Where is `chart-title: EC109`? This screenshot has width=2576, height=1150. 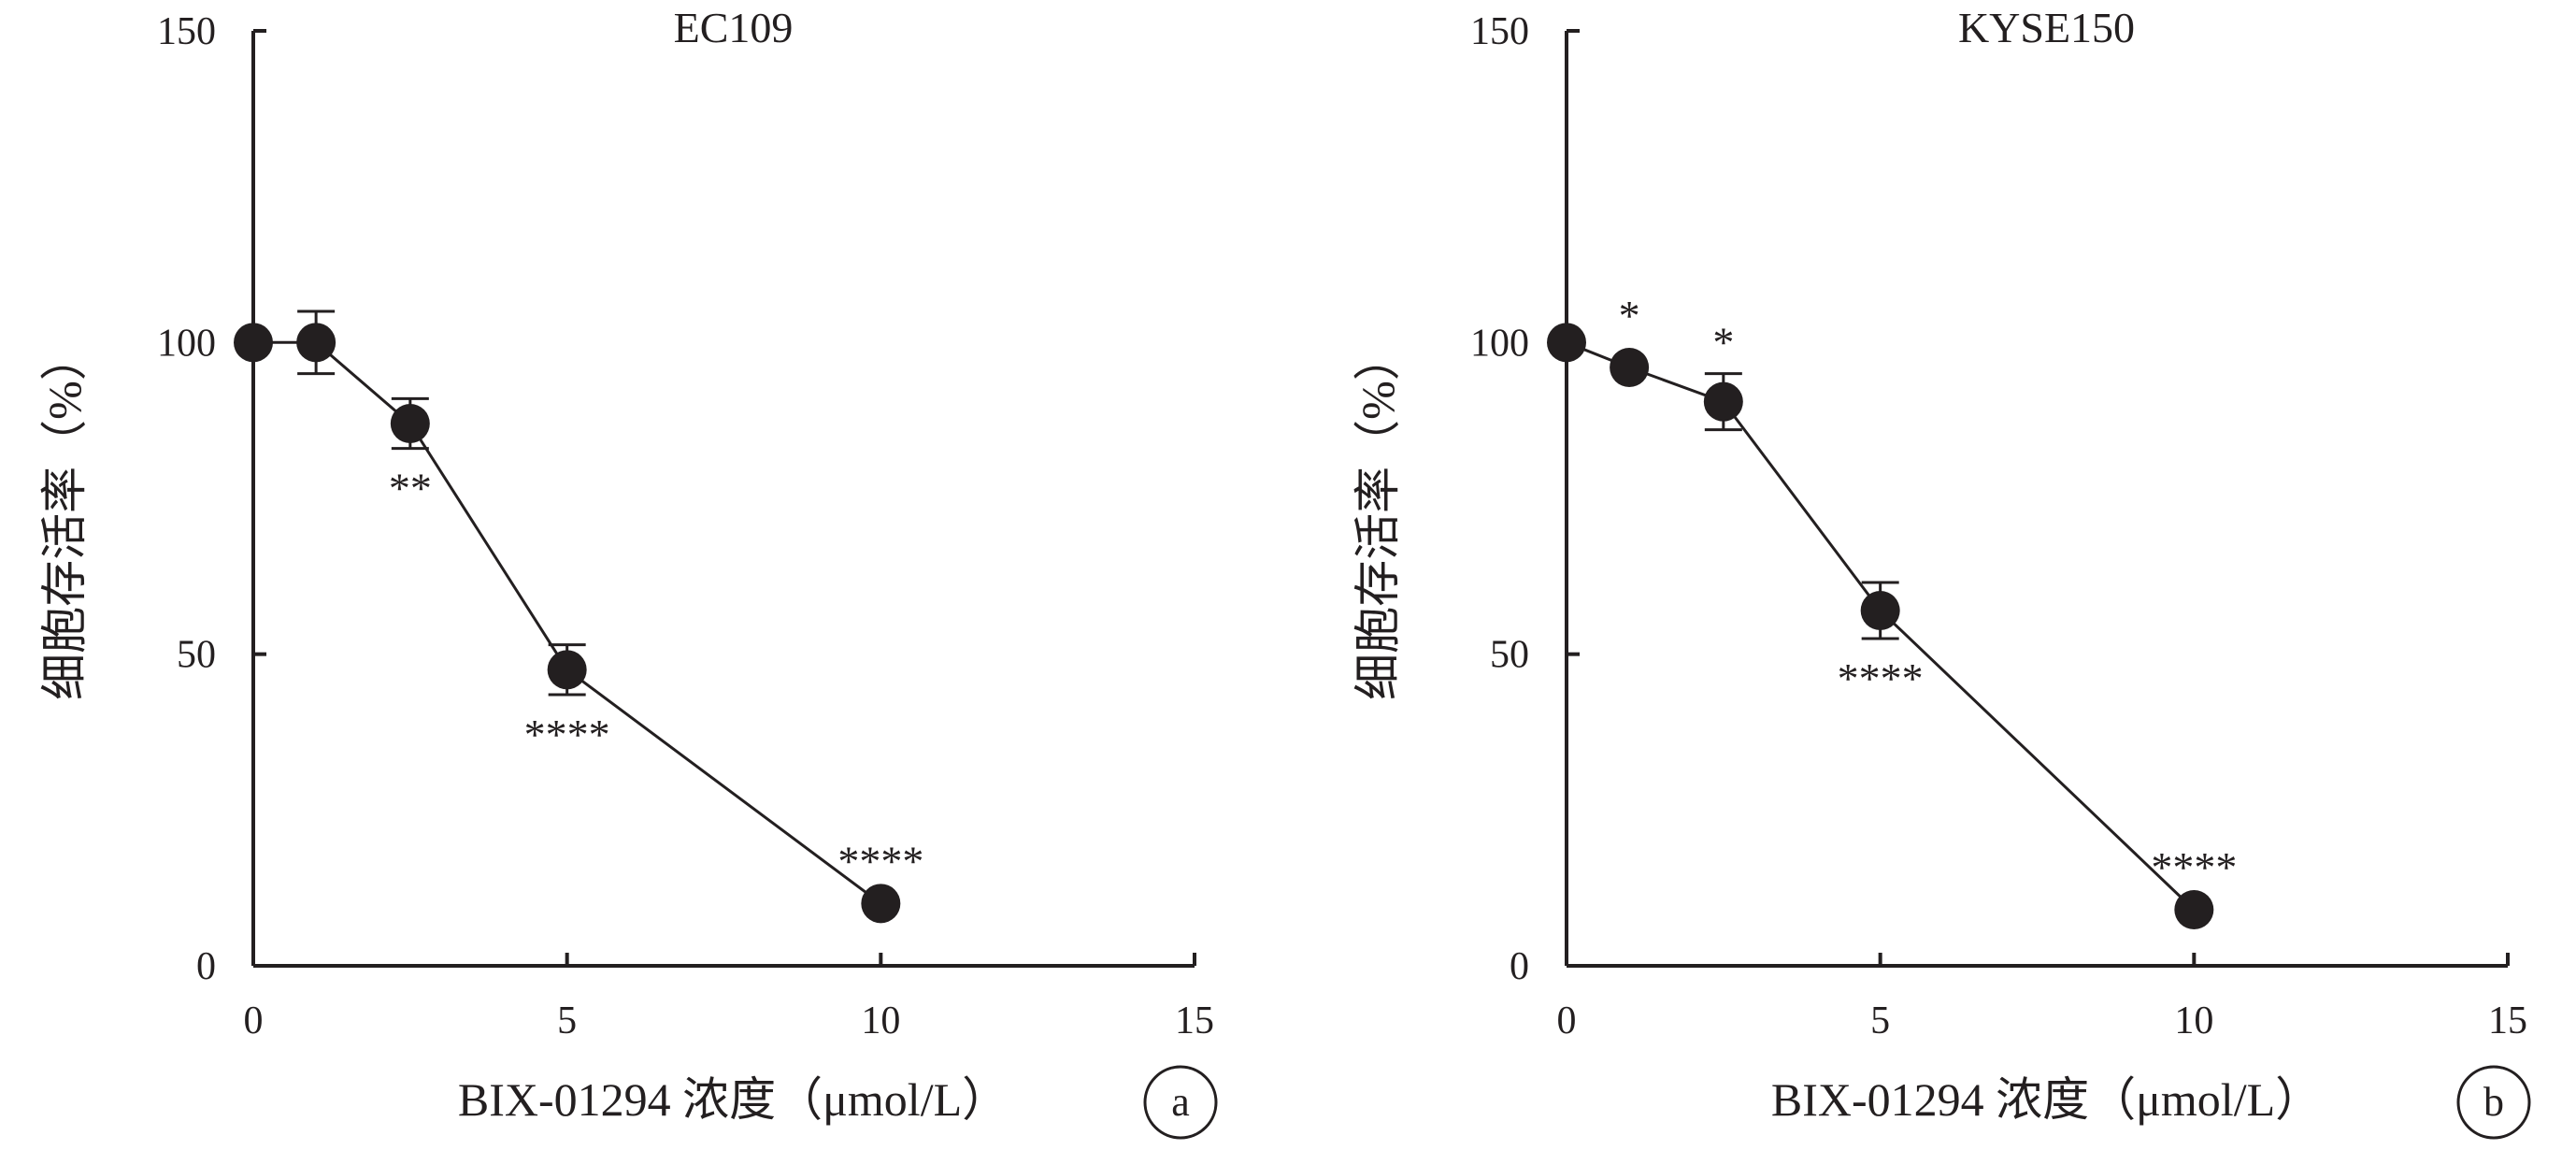 chart-title: EC109 is located at coordinates (734, 27).